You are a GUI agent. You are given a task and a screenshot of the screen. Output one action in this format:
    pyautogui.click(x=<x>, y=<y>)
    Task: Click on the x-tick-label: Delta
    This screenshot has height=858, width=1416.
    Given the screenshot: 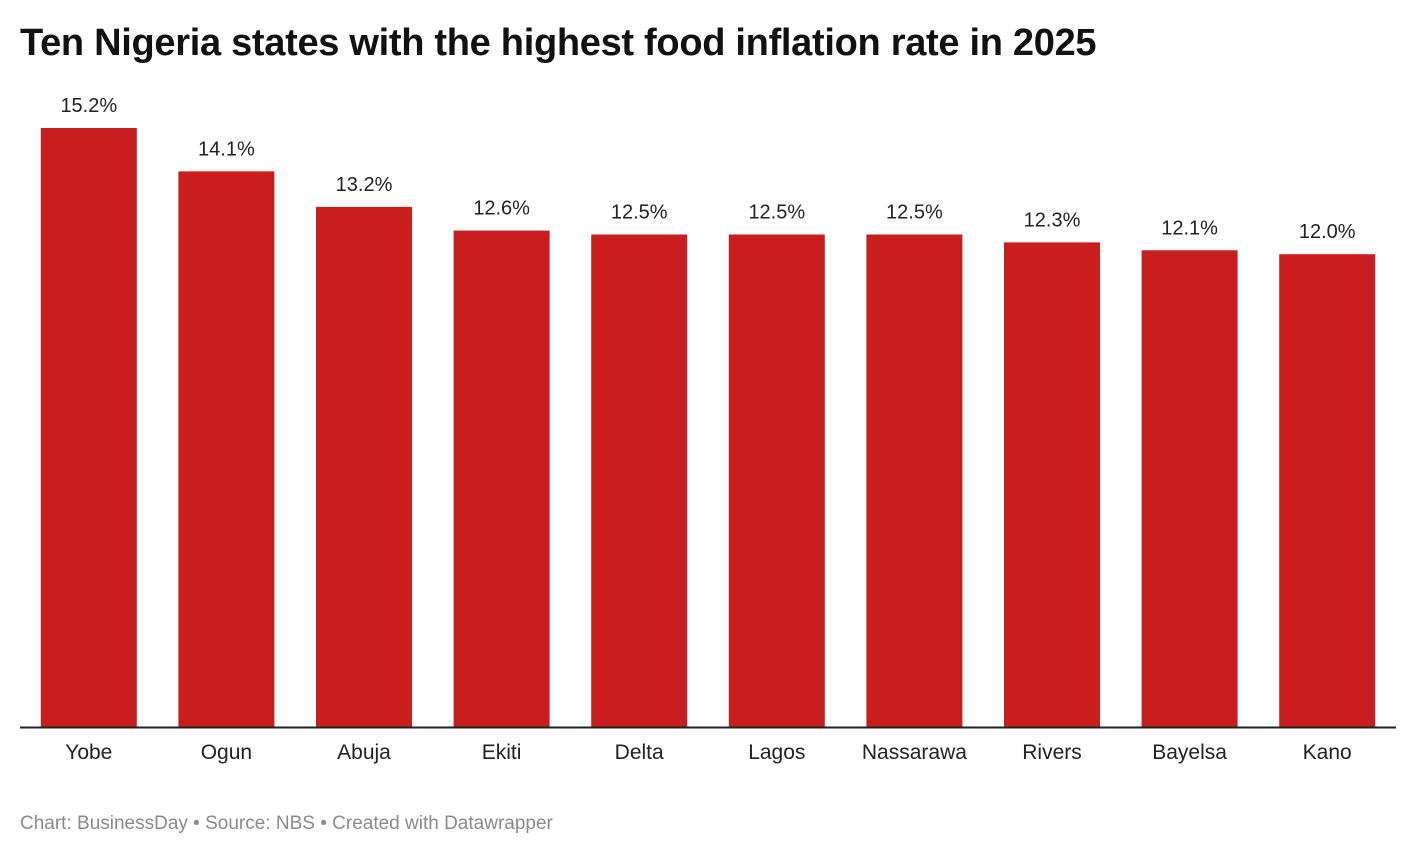 What is the action you would take?
    pyautogui.click(x=639, y=752)
    